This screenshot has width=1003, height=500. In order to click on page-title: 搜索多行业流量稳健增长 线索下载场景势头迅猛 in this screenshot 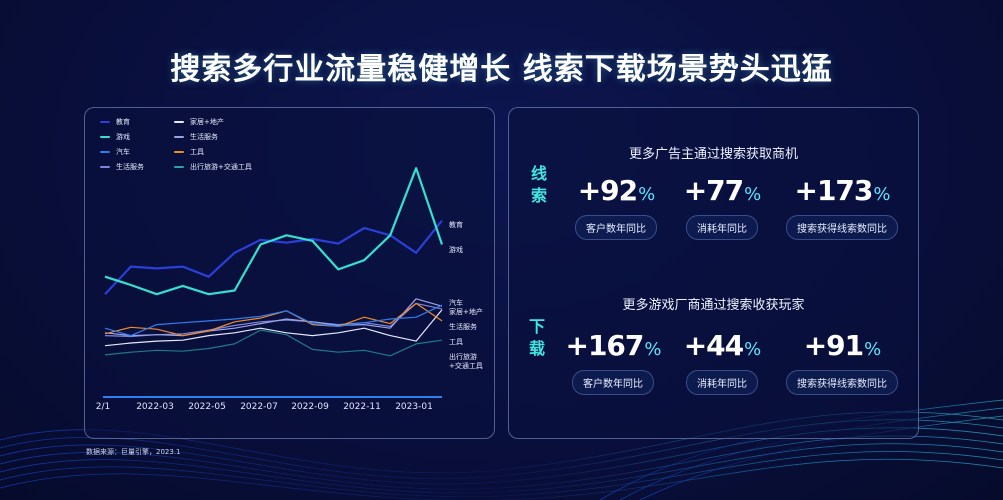, I will do `click(501, 69)`.